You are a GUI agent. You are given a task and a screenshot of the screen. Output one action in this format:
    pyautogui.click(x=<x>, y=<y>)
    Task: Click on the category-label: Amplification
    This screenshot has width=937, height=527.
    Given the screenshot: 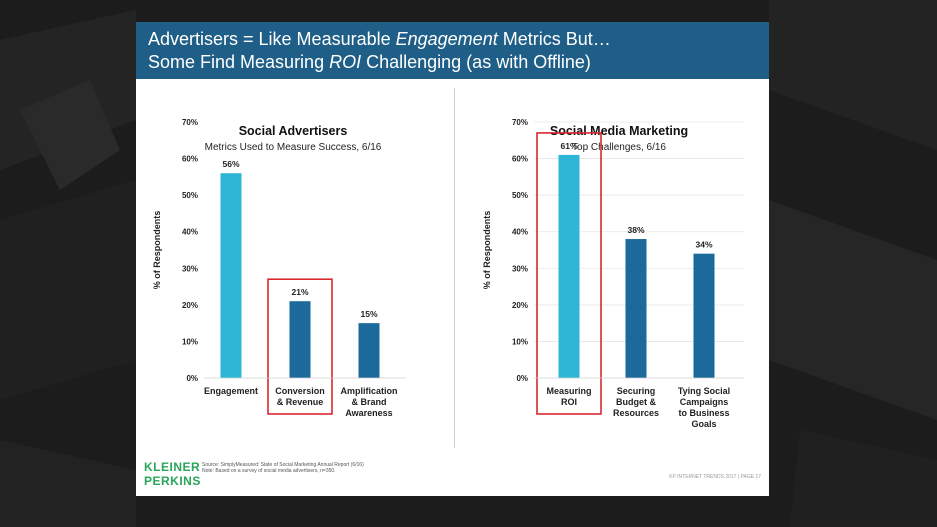 What is the action you would take?
    pyautogui.click(x=368, y=391)
    